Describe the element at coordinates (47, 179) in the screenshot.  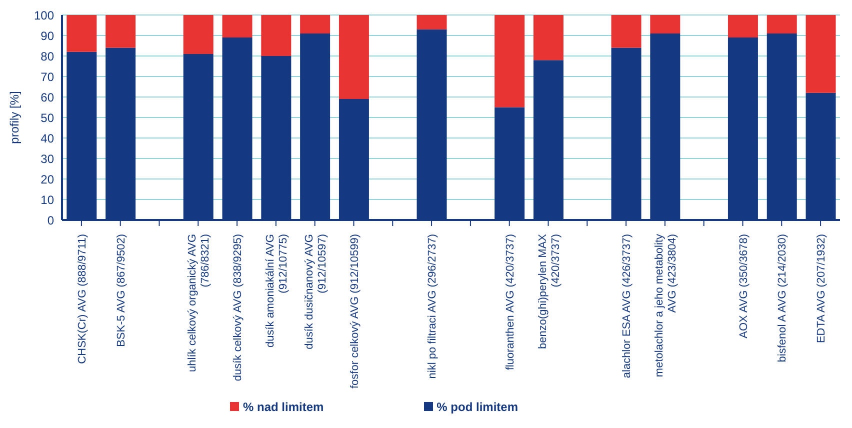
I see `y-tick-label: 20` at that location.